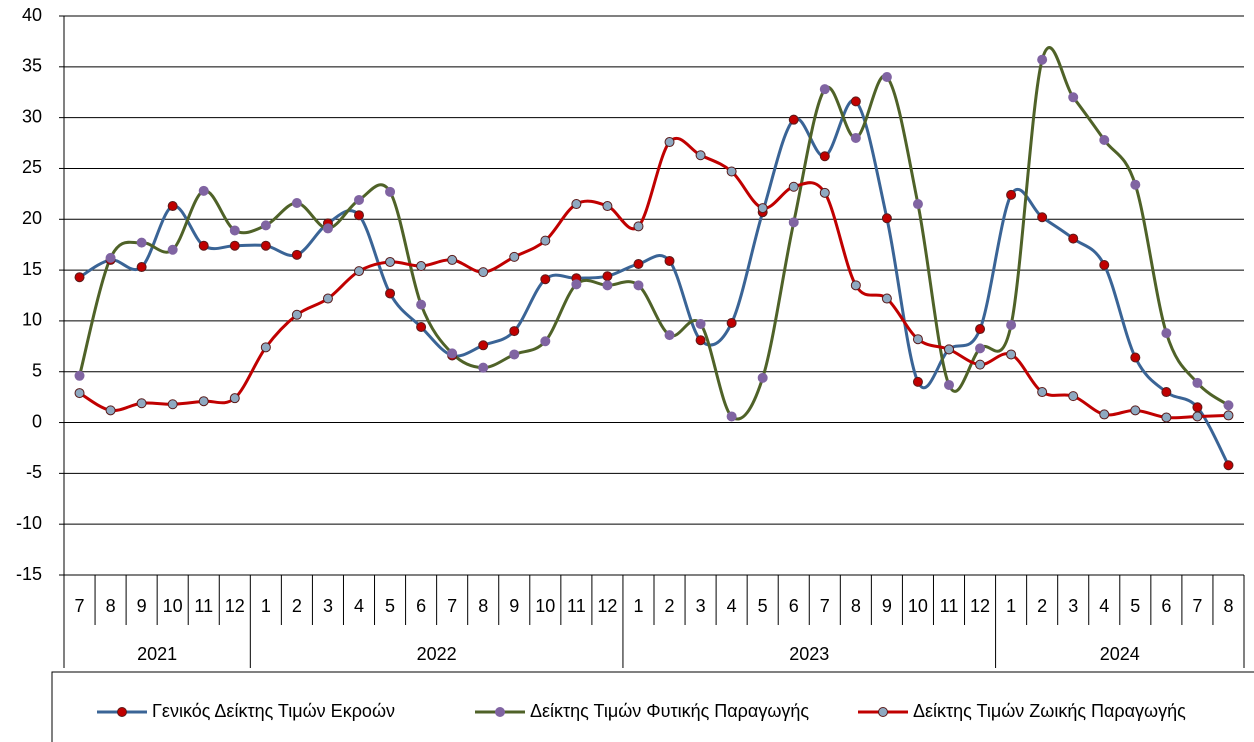  What do you see at coordinates (37, 421) in the screenshot?
I see `y-tick-label: 0` at bounding box center [37, 421].